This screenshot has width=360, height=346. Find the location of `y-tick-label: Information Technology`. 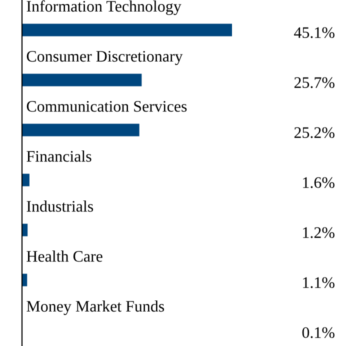

y-tick-label: Information Technology is located at coordinates (104, 7).